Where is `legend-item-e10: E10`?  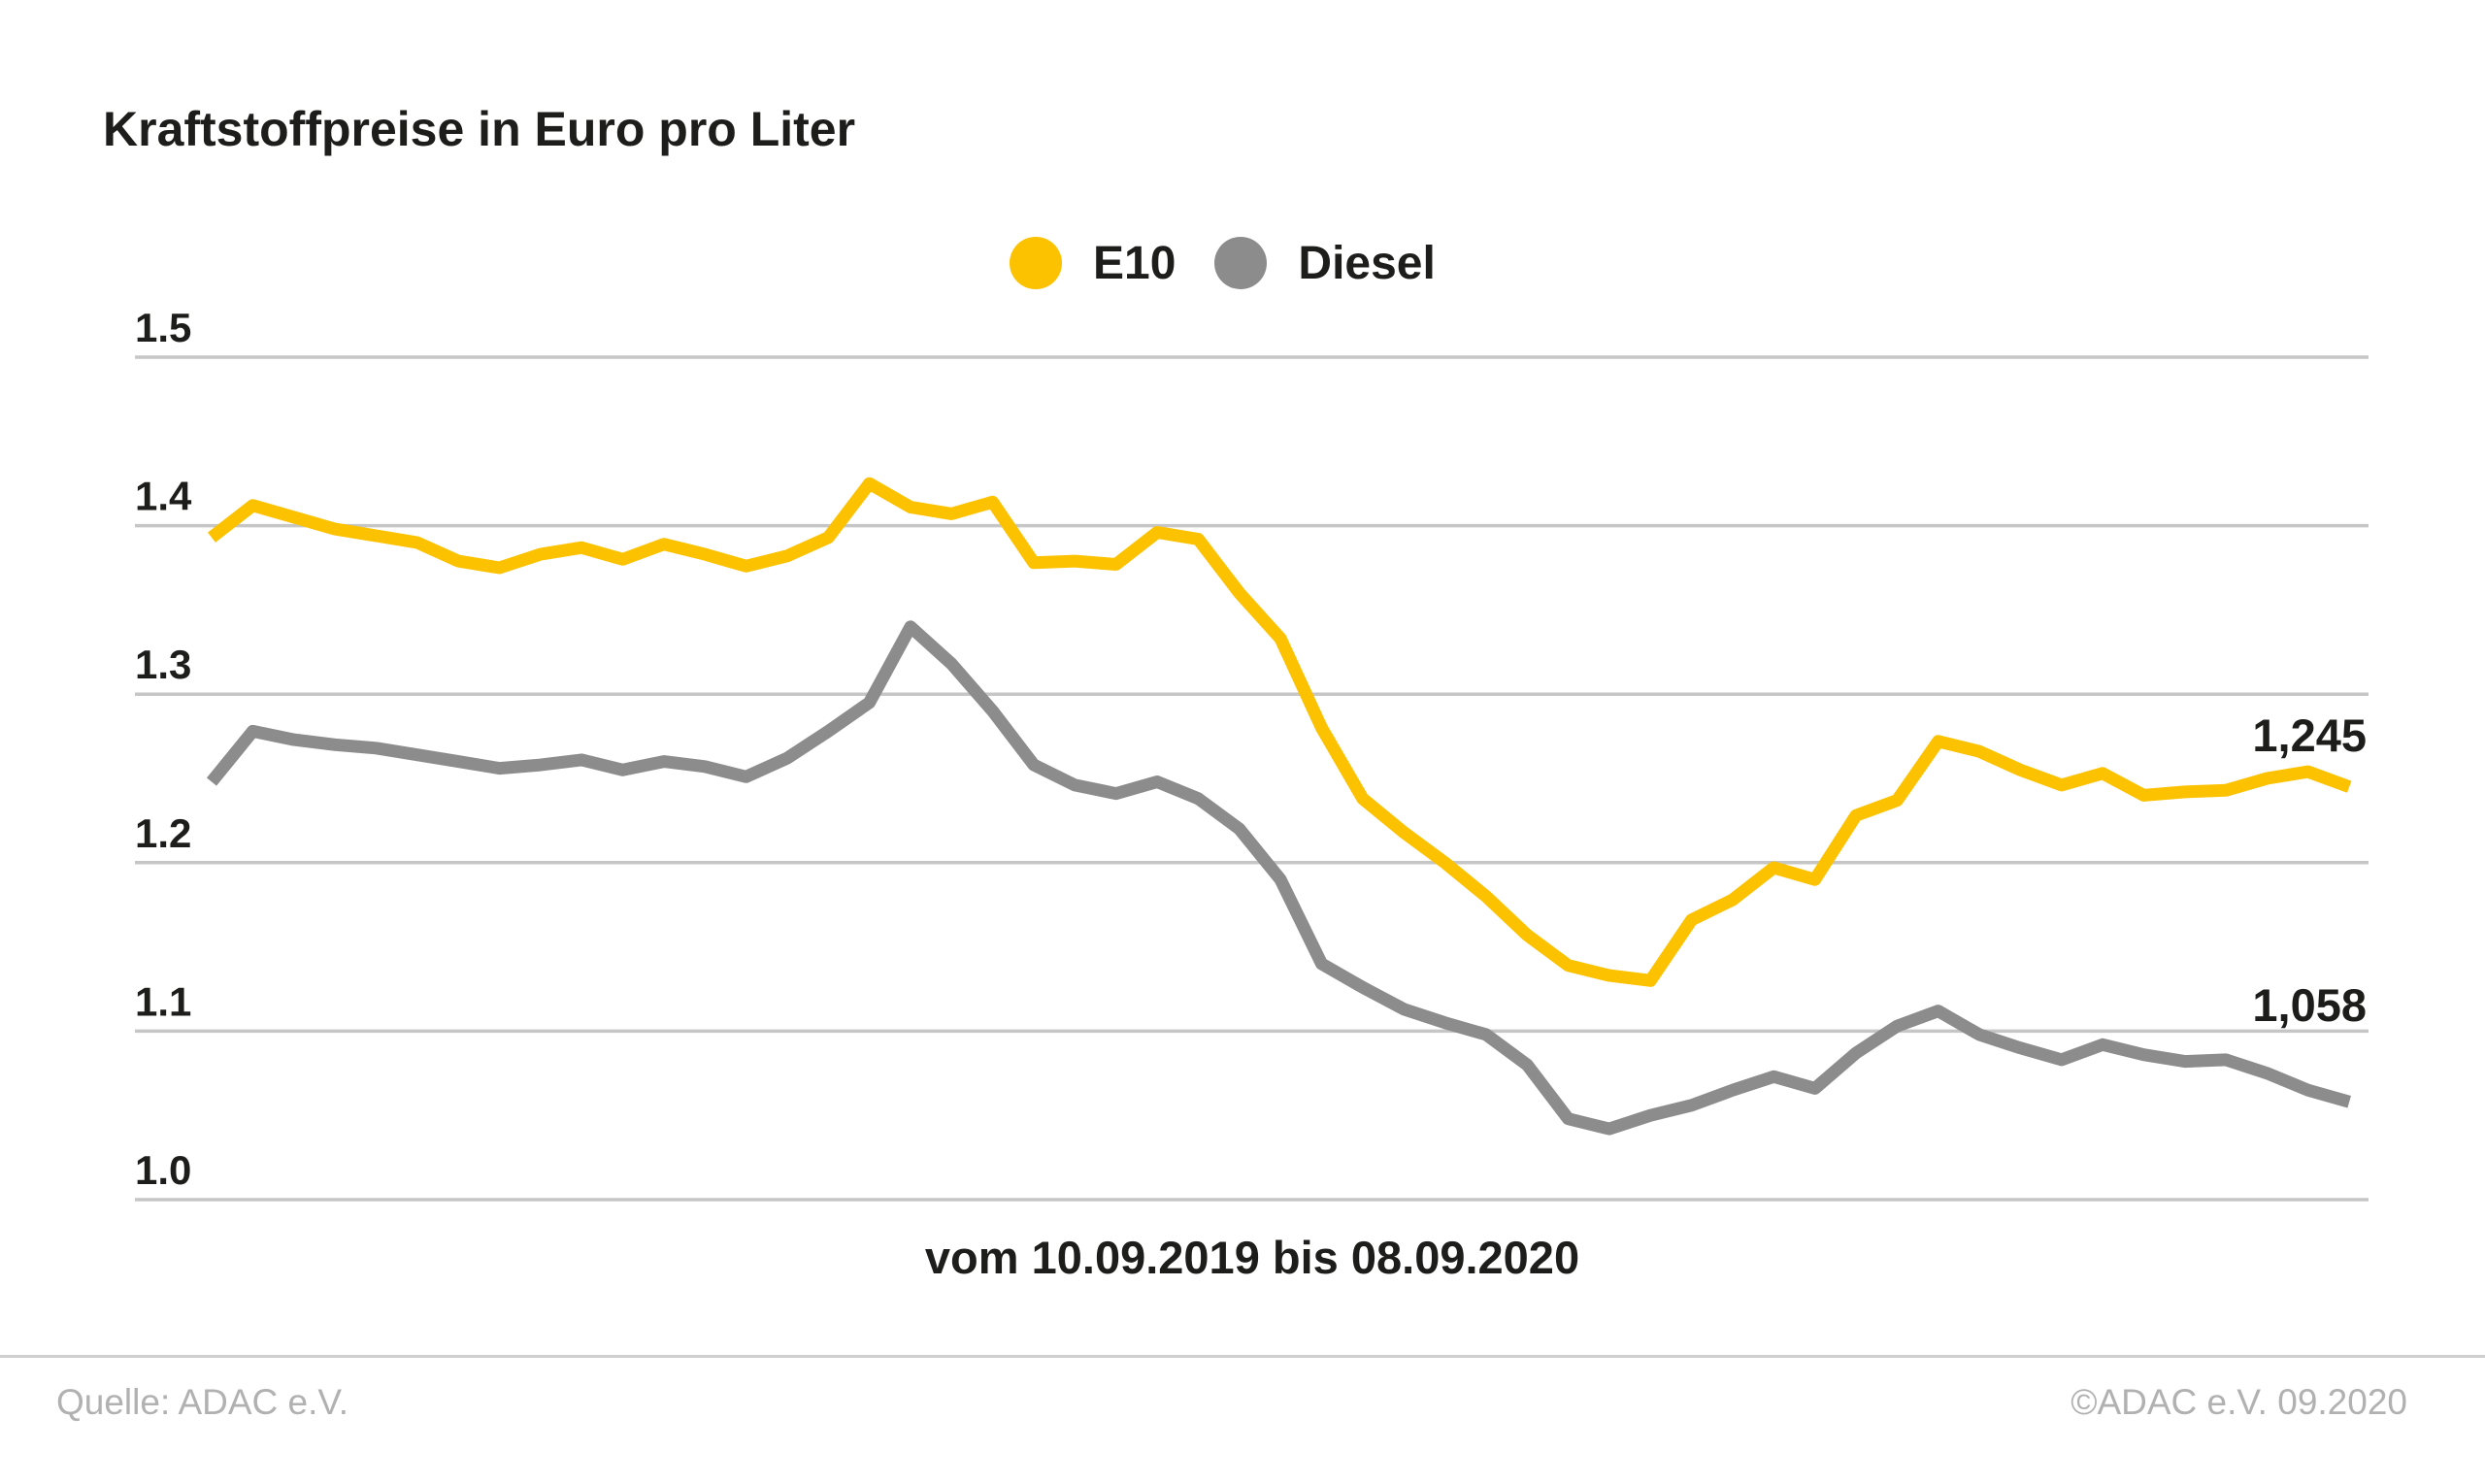 legend-item-e10: E10 is located at coordinates (1093, 263).